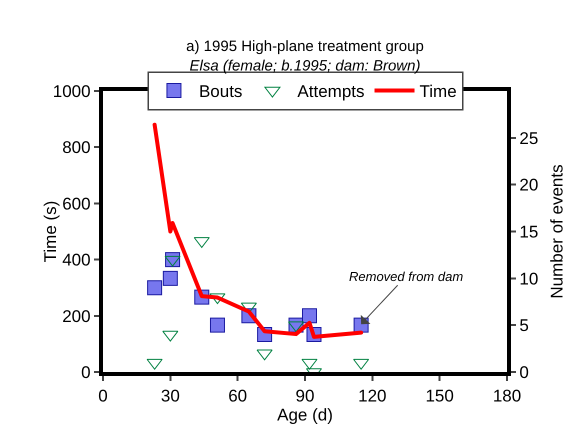 This screenshot has width=576, height=444. What do you see at coordinates (528, 232) in the screenshot?
I see `y2-tick-label: 15` at bounding box center [528, 232].